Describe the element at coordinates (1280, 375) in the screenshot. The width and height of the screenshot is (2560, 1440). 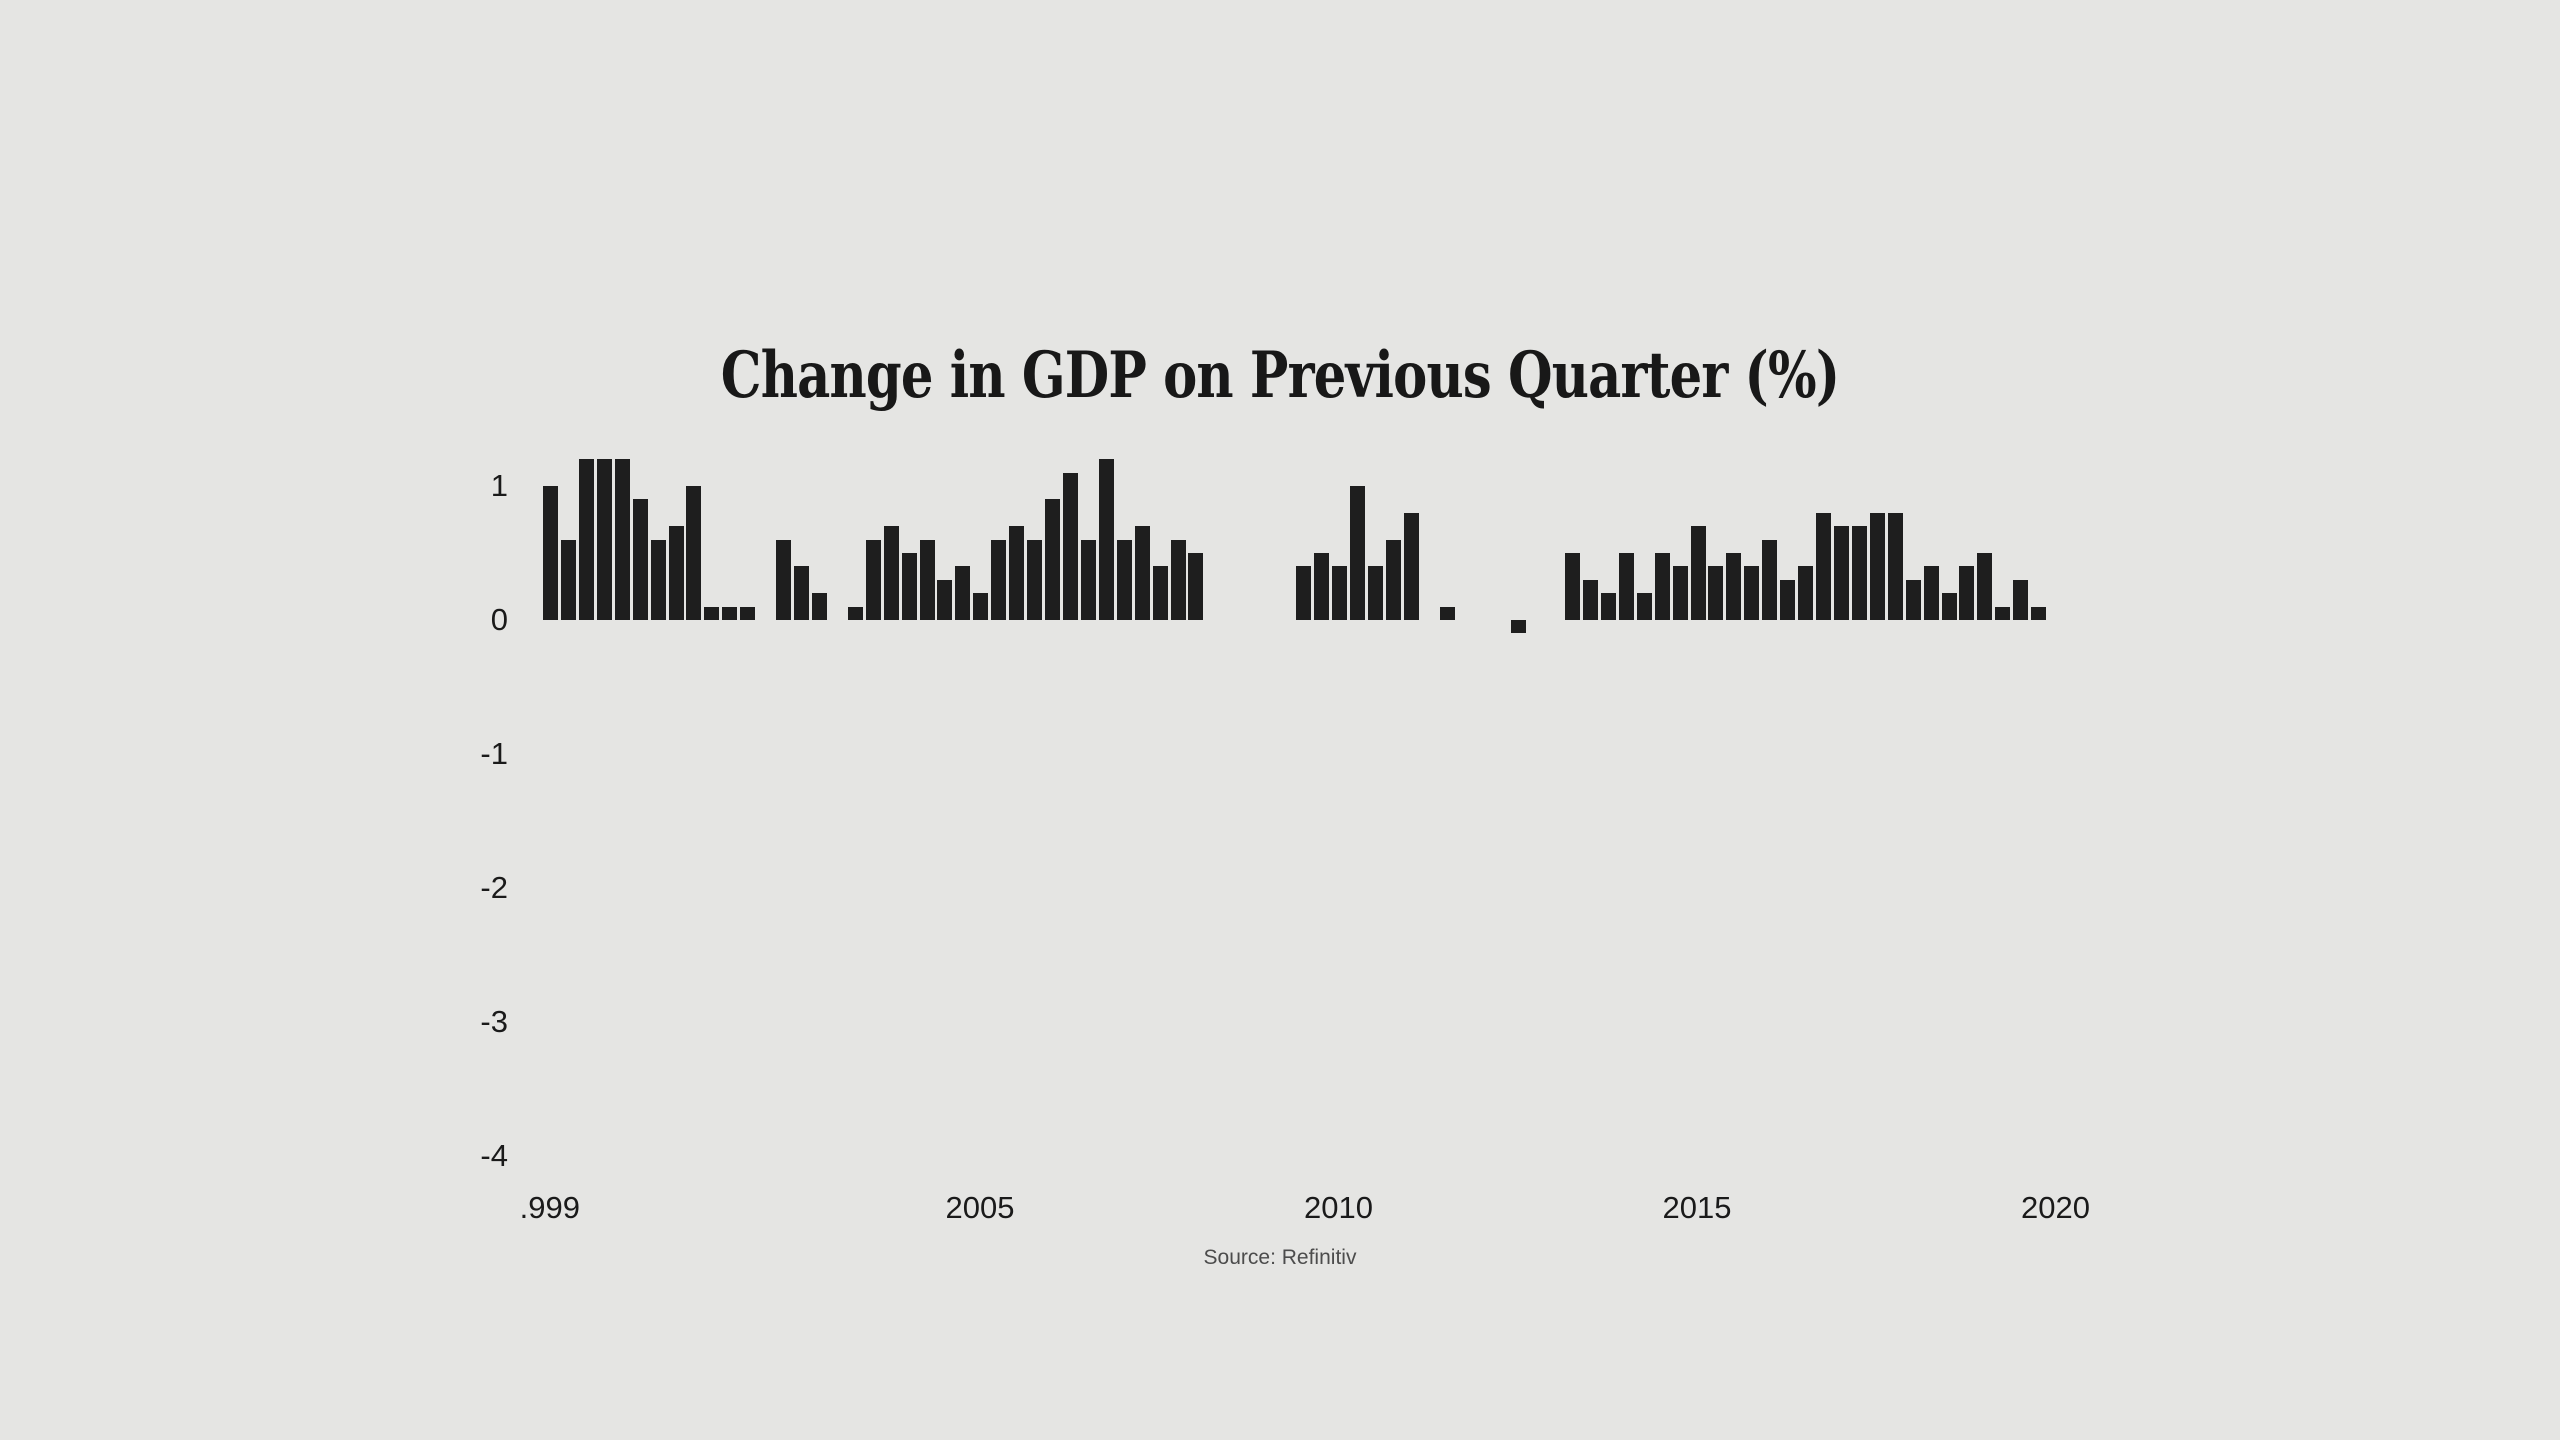
I see `chart-title: Change in GDP on Previous Quarter (%)` at that location.